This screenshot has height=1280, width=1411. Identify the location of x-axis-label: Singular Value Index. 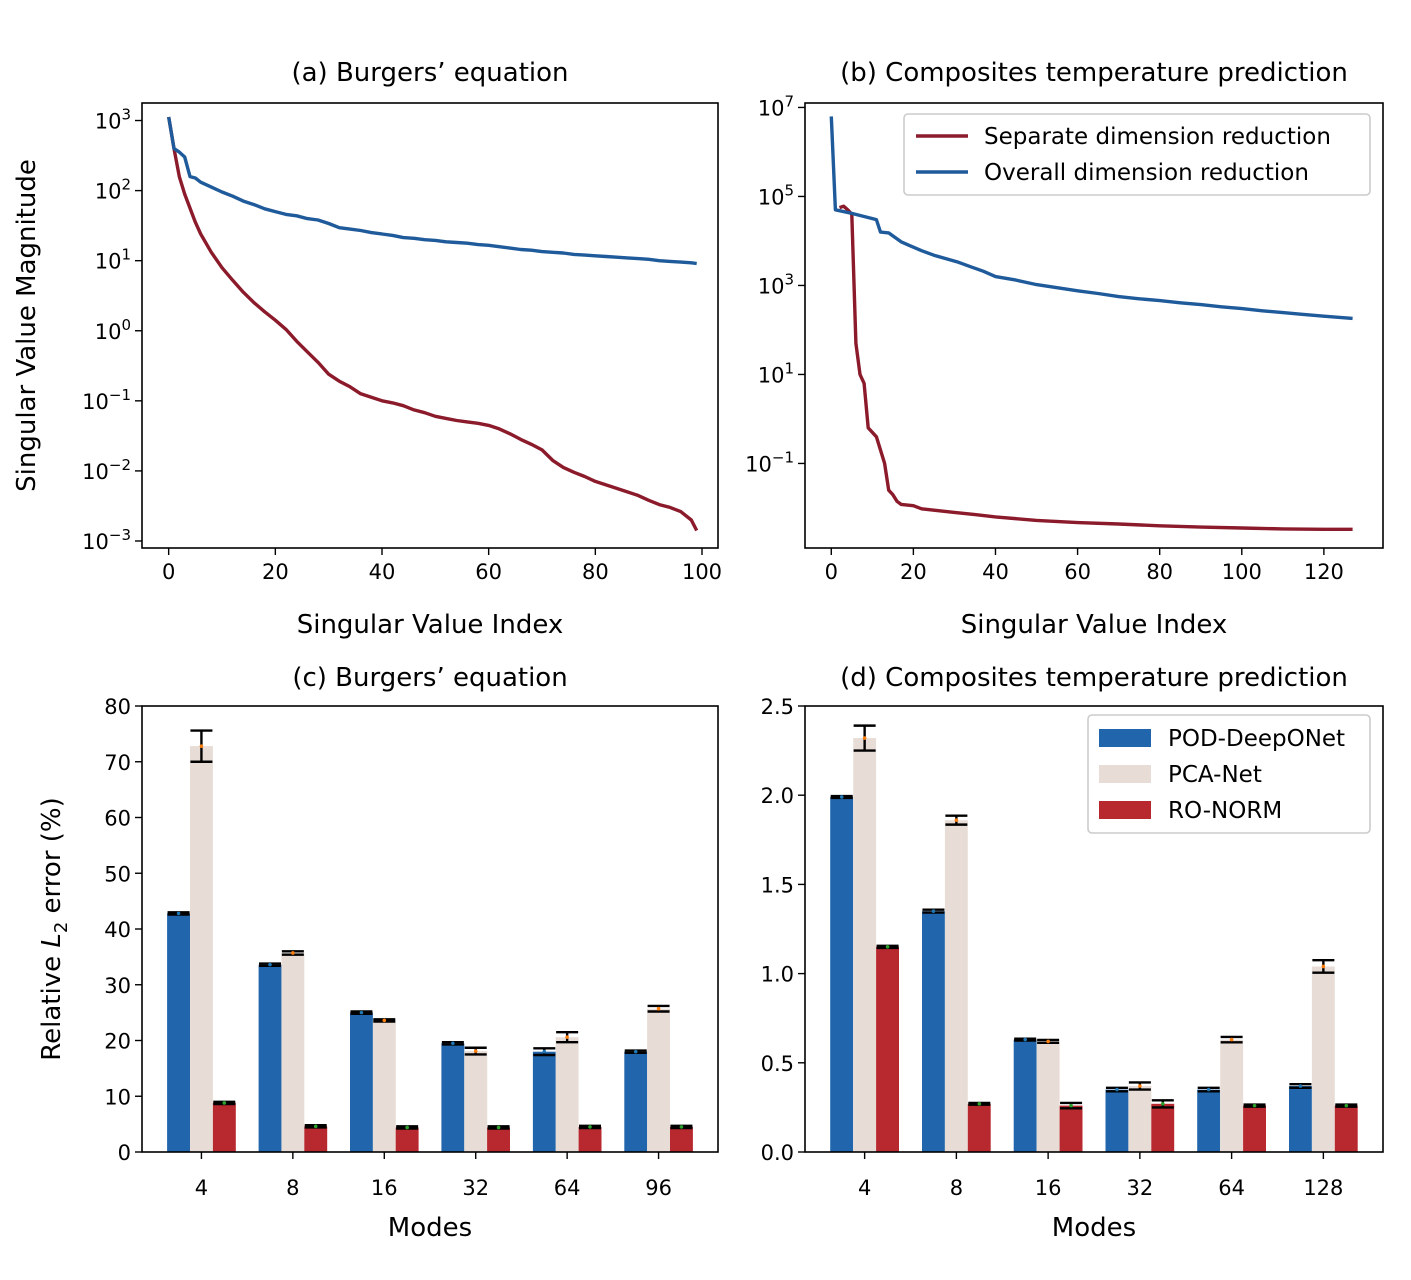
(430, 625).